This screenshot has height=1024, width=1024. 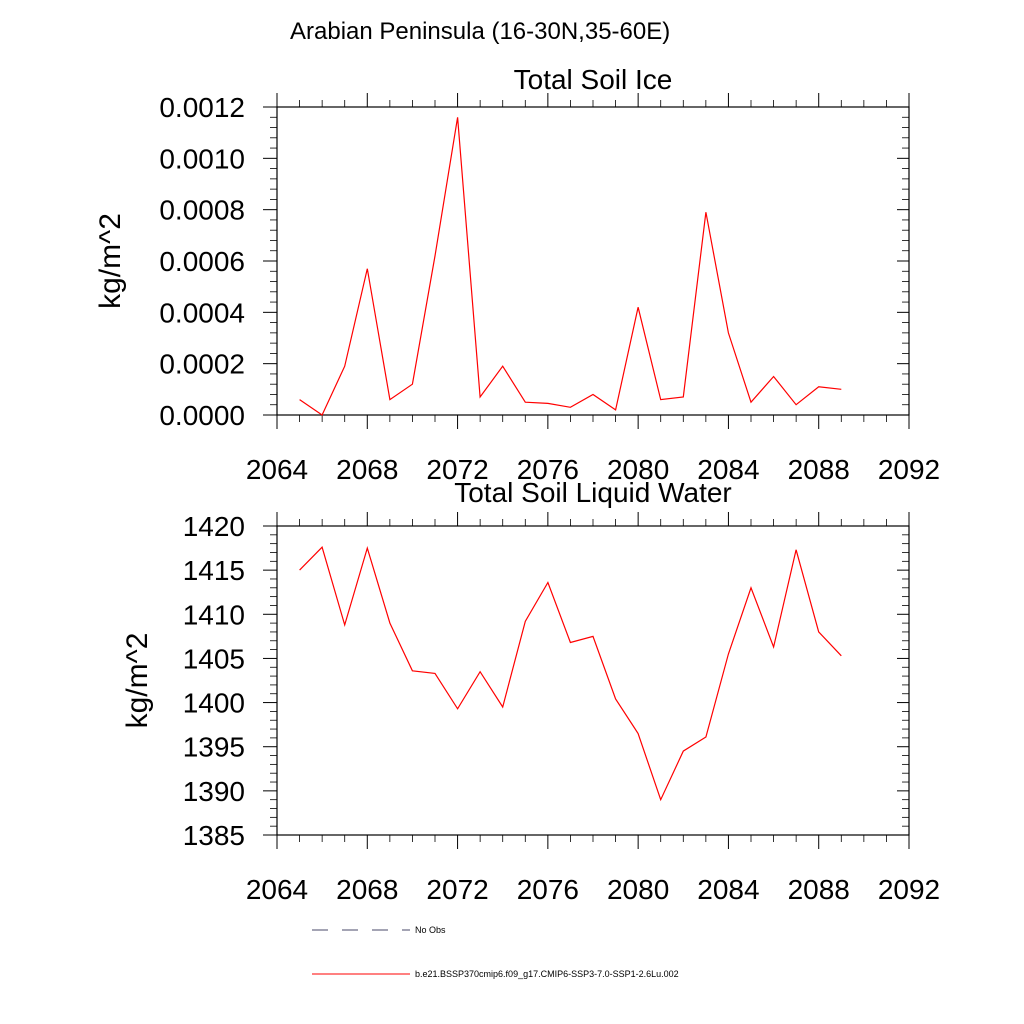 I want to click on y-tick-label: 0.0002, so click(x=202, y=364).